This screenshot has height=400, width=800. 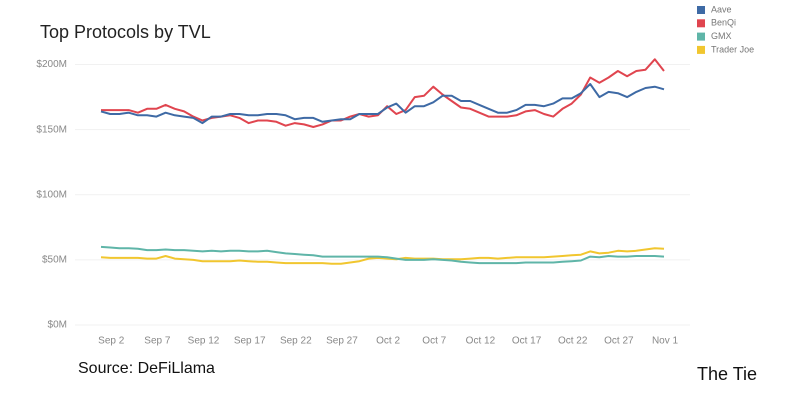 I want to click on x-tick-label: Oct 17, so click(x=527, y=341).